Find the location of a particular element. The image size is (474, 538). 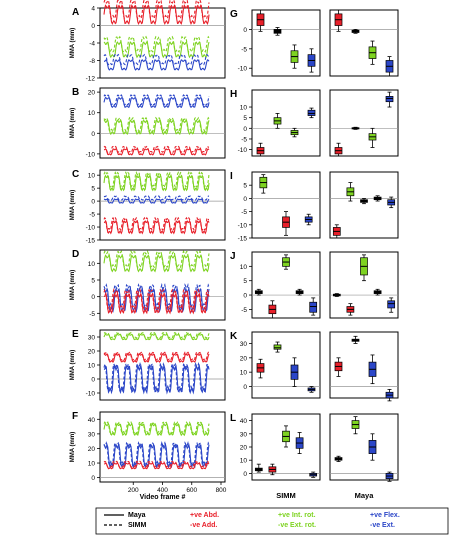

legend-group-label: -ve Ext. is located at coordinates (382, 525).